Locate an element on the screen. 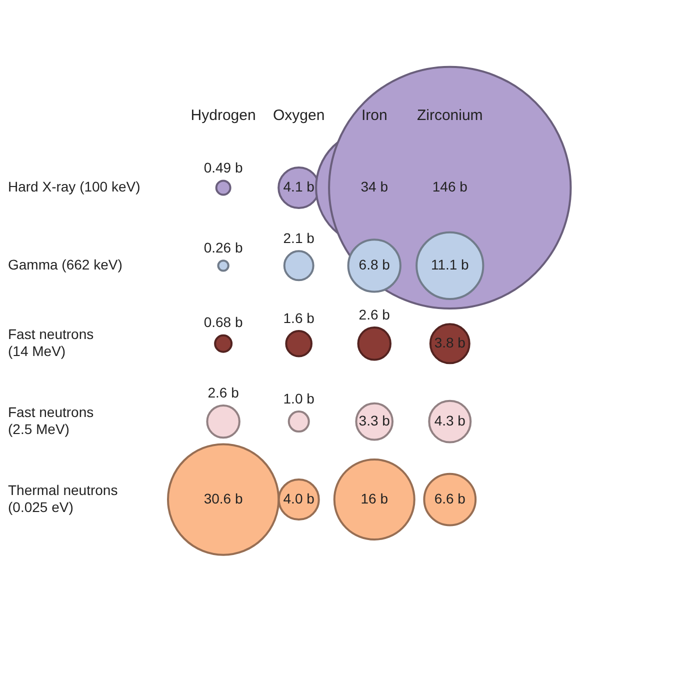 The image size is (694, 675). category-label: Fast neutrons (14 MeV) is located at coordinates (51, 342).